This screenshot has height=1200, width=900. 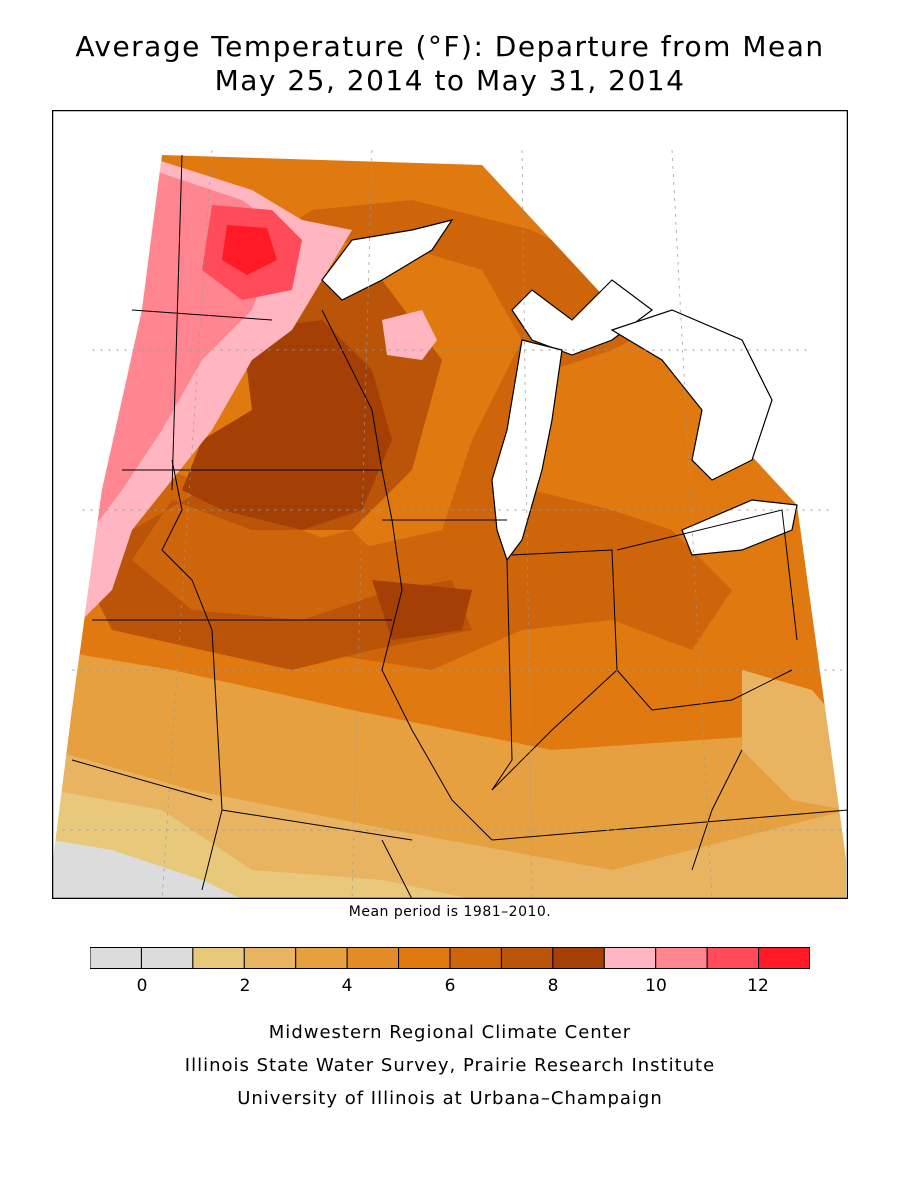 I want to click on legend-tick-2: 2, so click(x=245, y=986).